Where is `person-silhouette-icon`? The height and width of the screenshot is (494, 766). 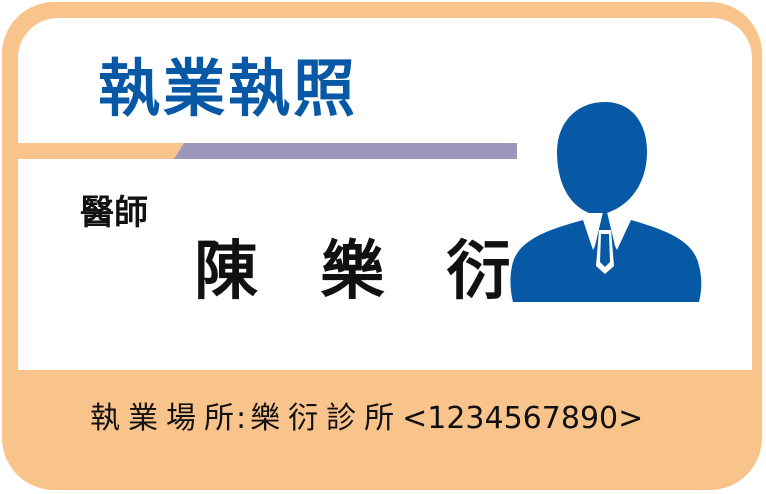
person-silhouette-icon is located at coordinates (606, 202).